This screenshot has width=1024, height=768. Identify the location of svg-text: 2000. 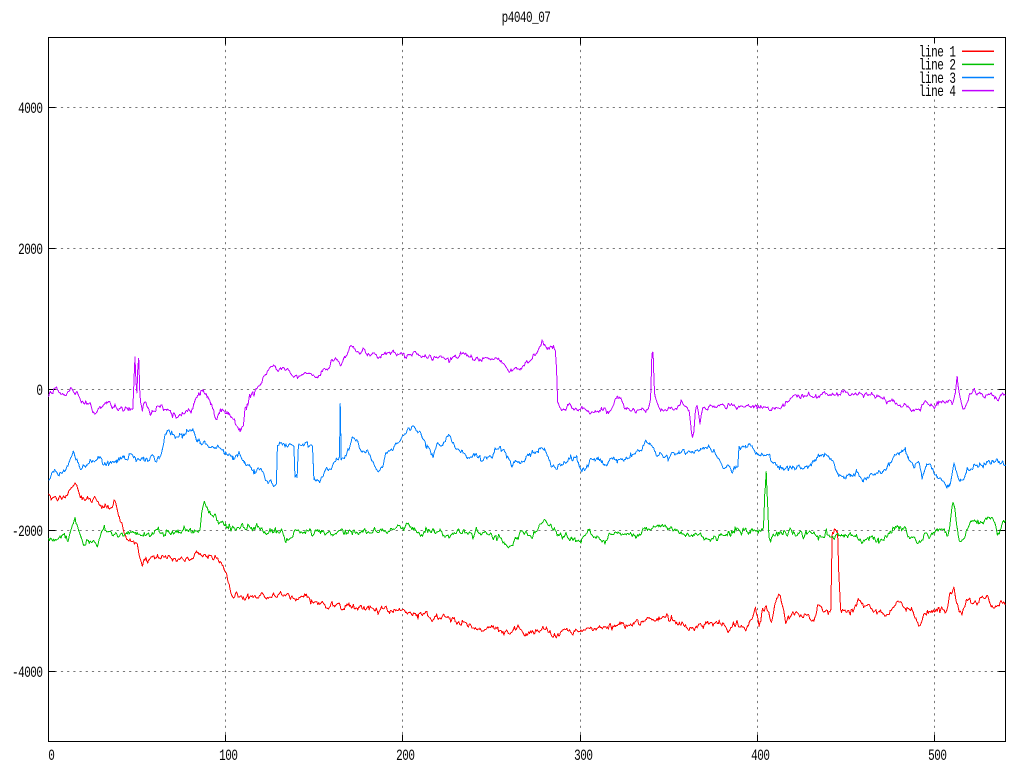
(30, 250).